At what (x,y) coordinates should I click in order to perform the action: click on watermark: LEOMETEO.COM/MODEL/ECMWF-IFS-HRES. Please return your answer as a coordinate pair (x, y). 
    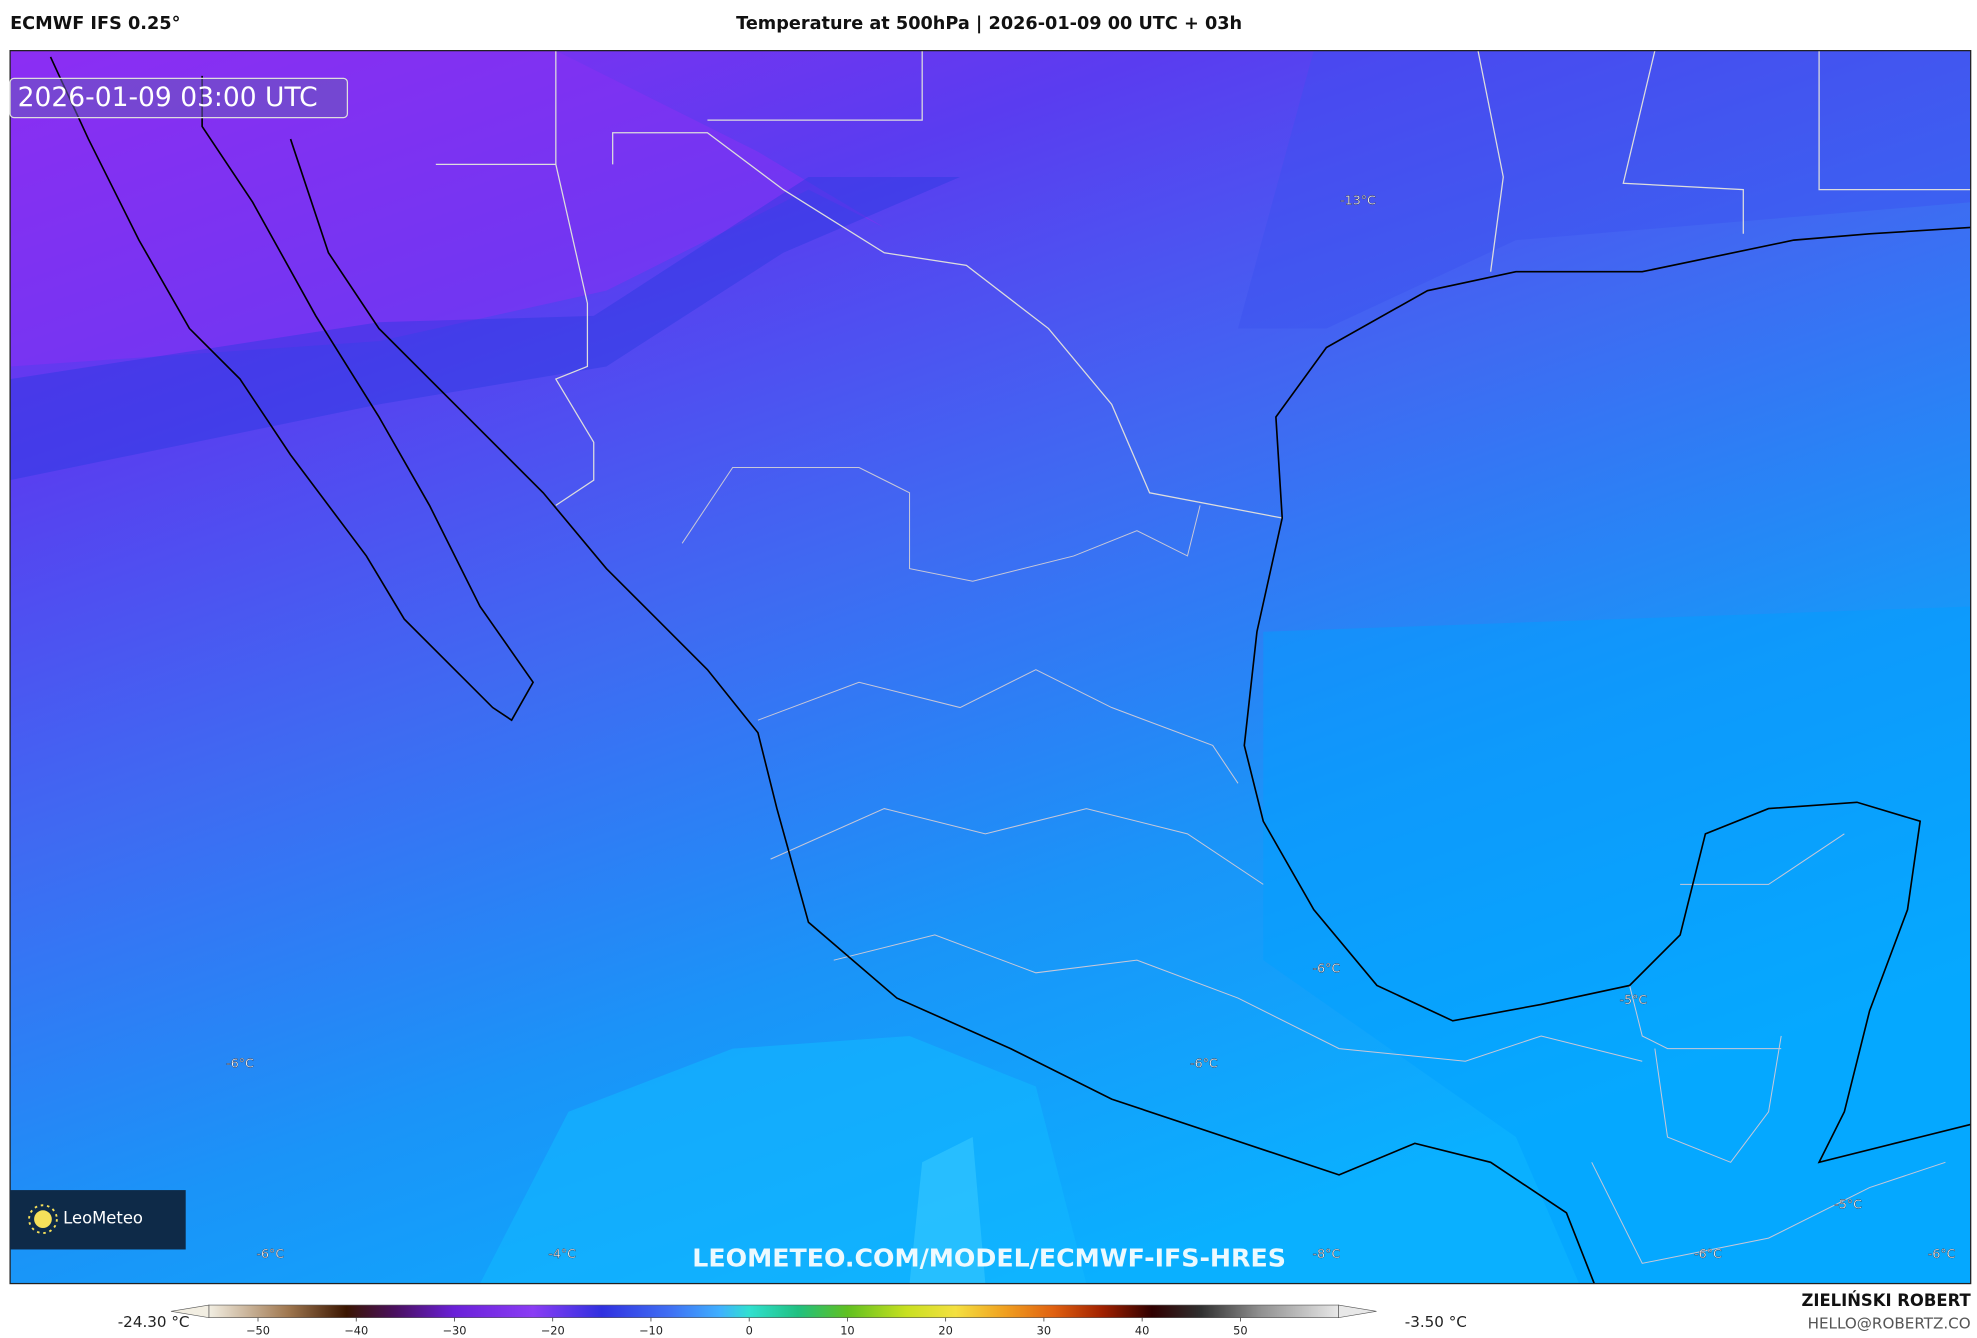
    Looking at the image, I should click on (989, 1258).